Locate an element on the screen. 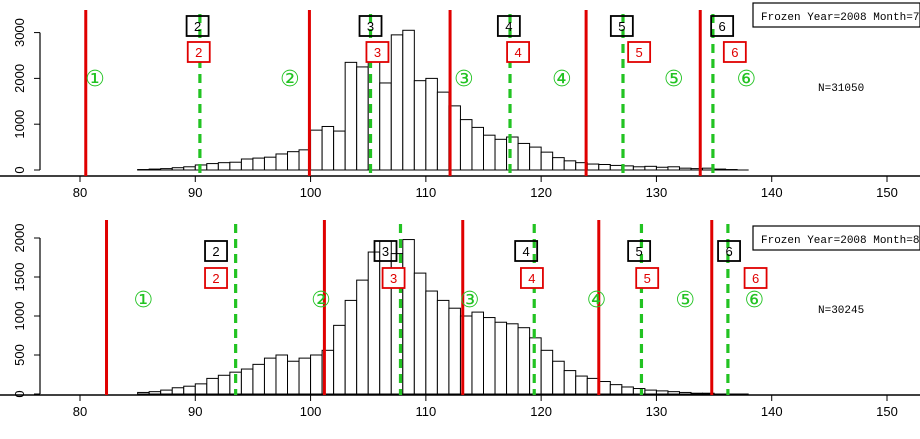  green-circled-label: ⑥ is located at coordinates (755, 300).